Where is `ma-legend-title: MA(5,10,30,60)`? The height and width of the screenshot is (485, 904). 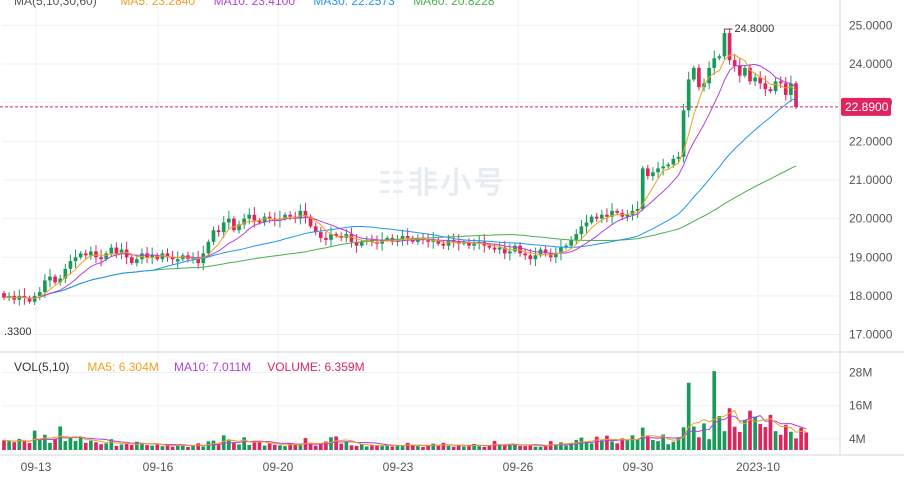
ma-legend-title: MA(5,10,30,60) is located at coordinates (55, 4).